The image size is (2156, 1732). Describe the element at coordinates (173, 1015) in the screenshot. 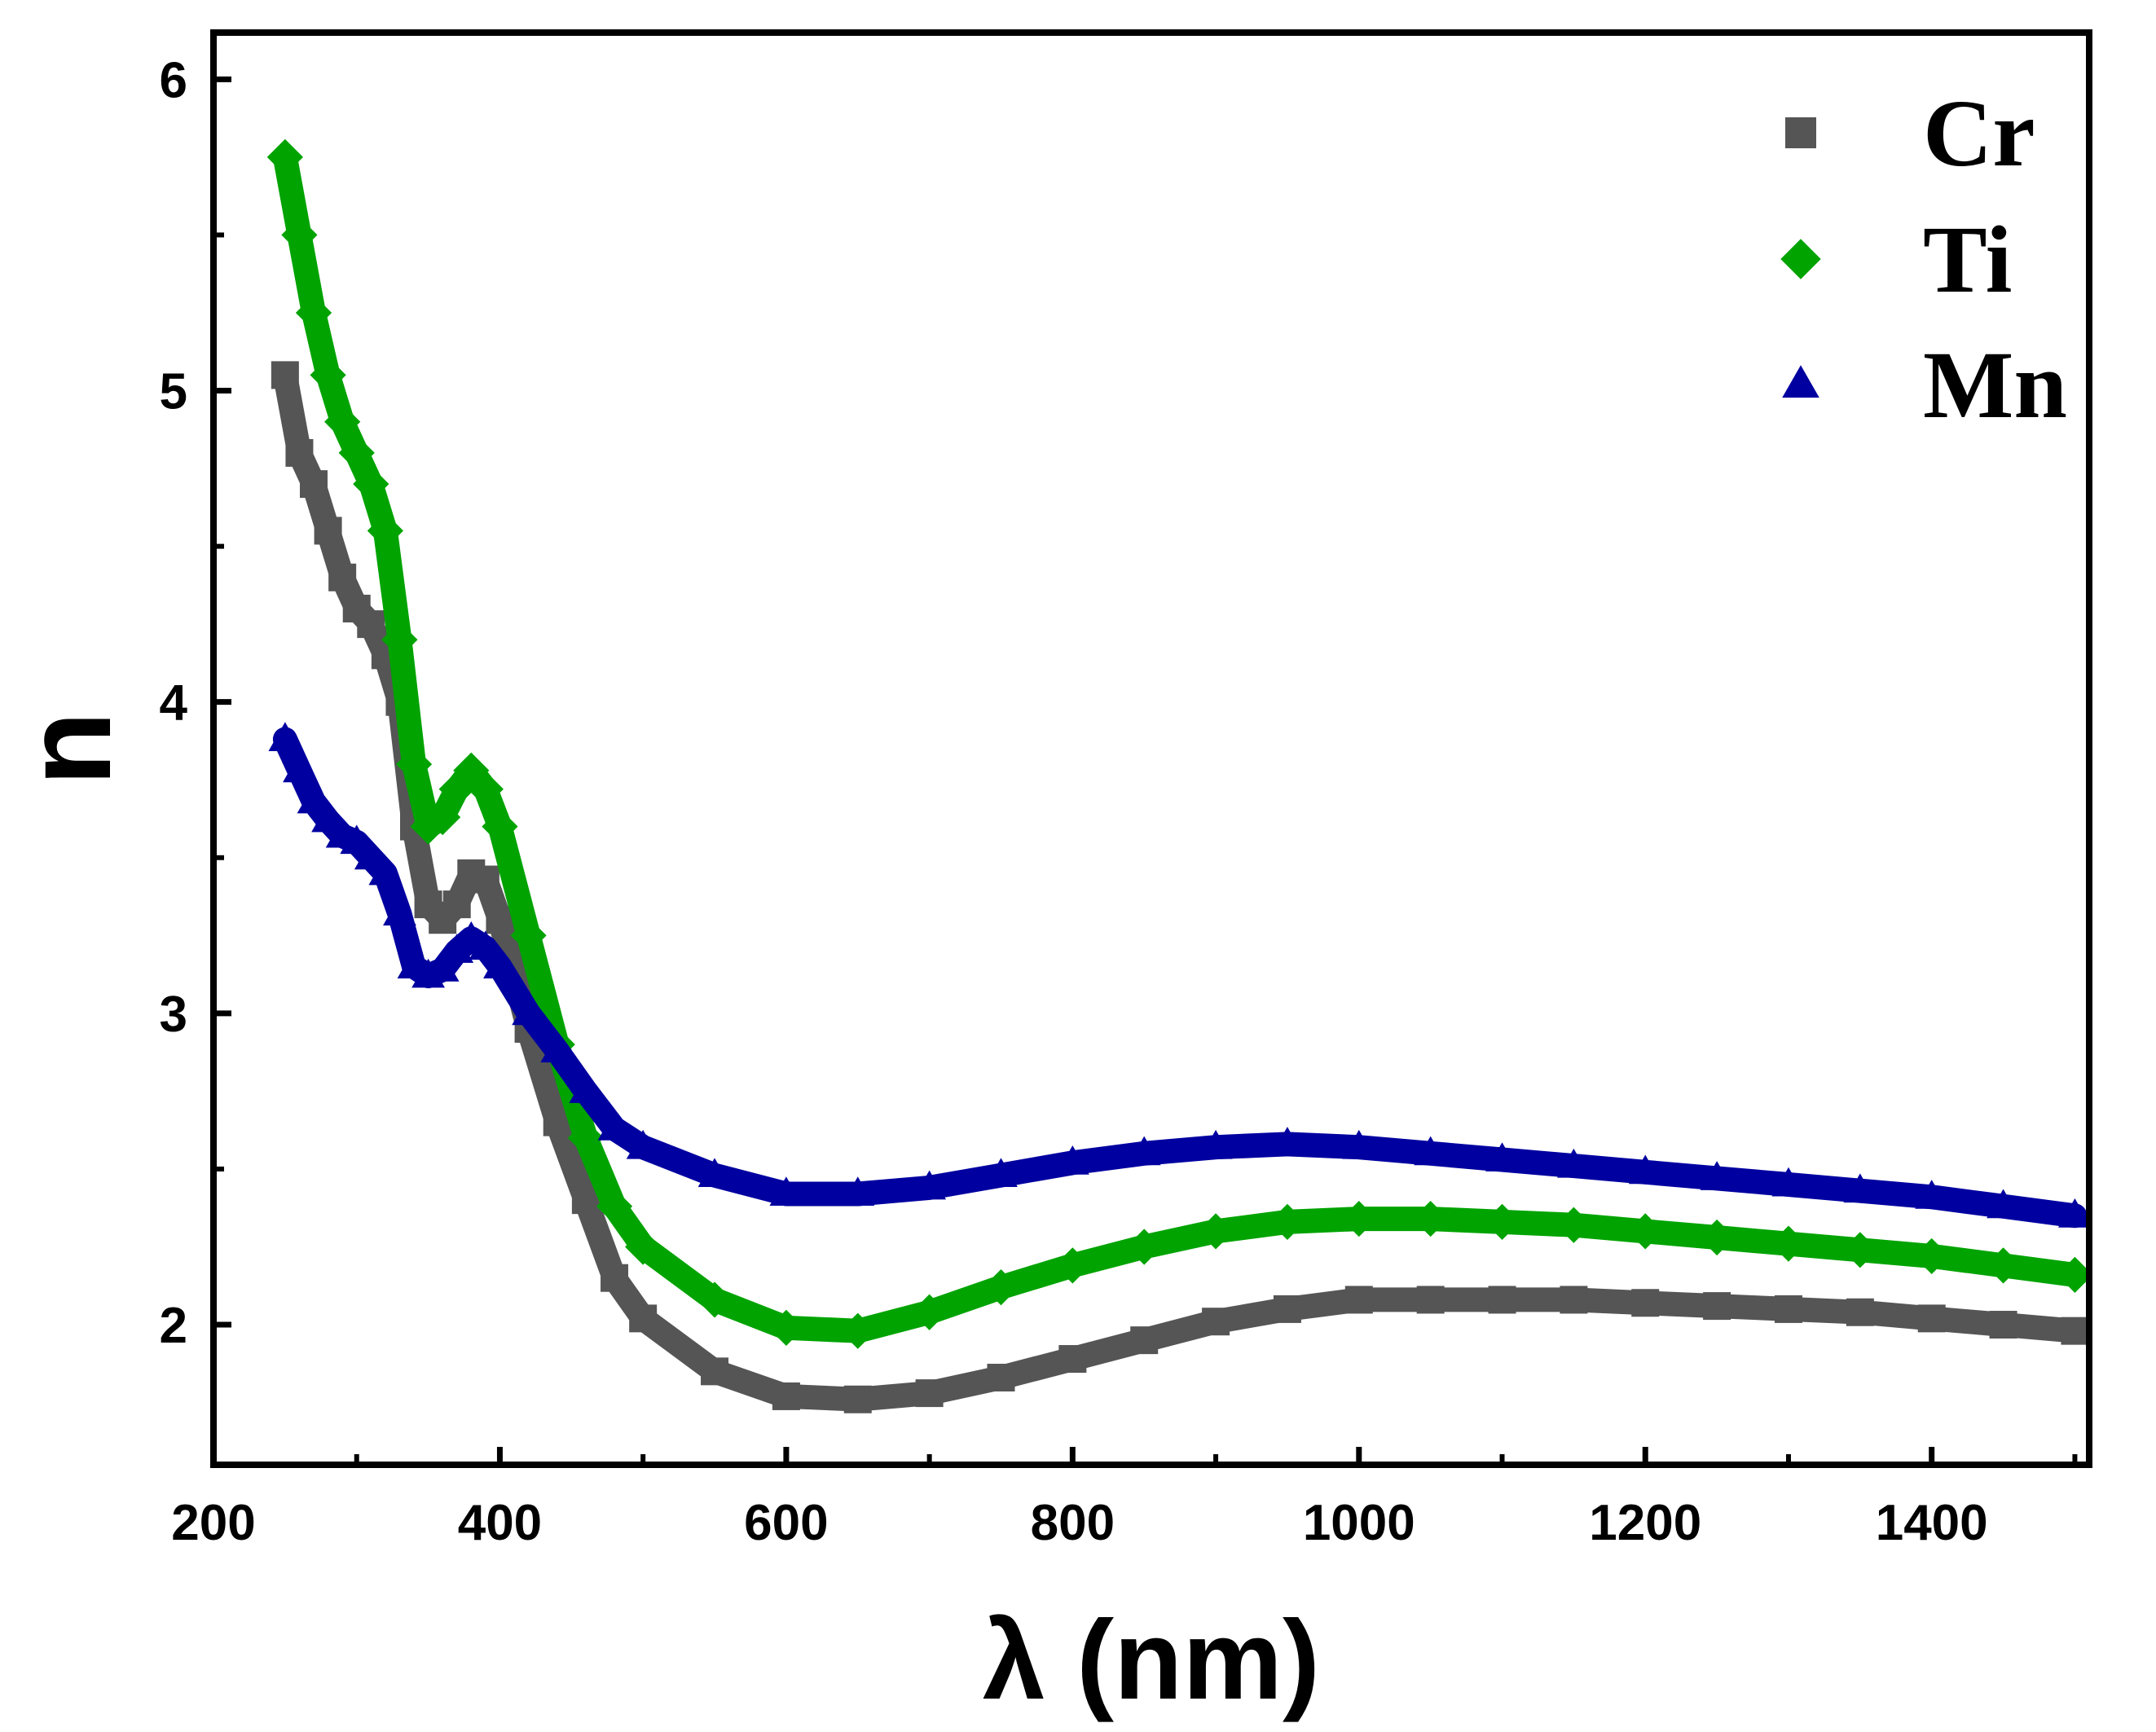

I see `y-tick-label-3: 3` at that location.